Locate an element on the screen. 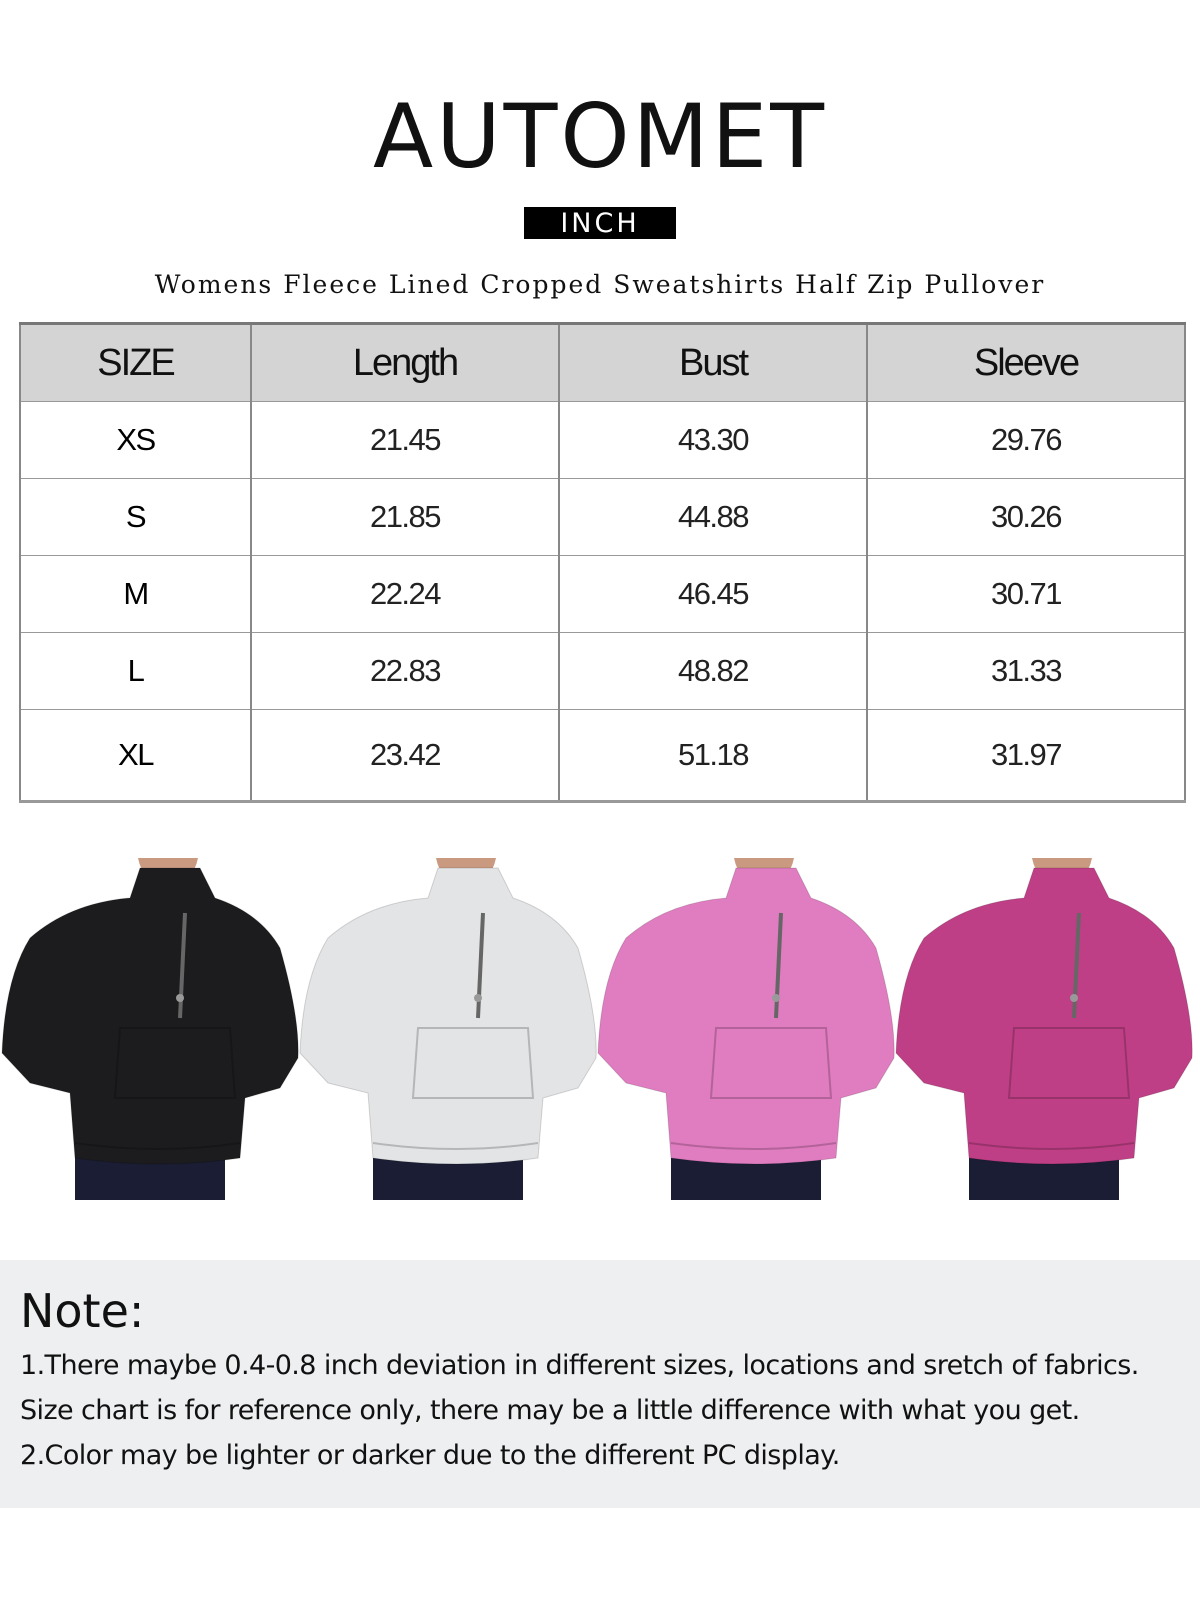 This screenshot has height=1600, width=1200. bust-cell: 44.88 is located at coordinates (713, 517).